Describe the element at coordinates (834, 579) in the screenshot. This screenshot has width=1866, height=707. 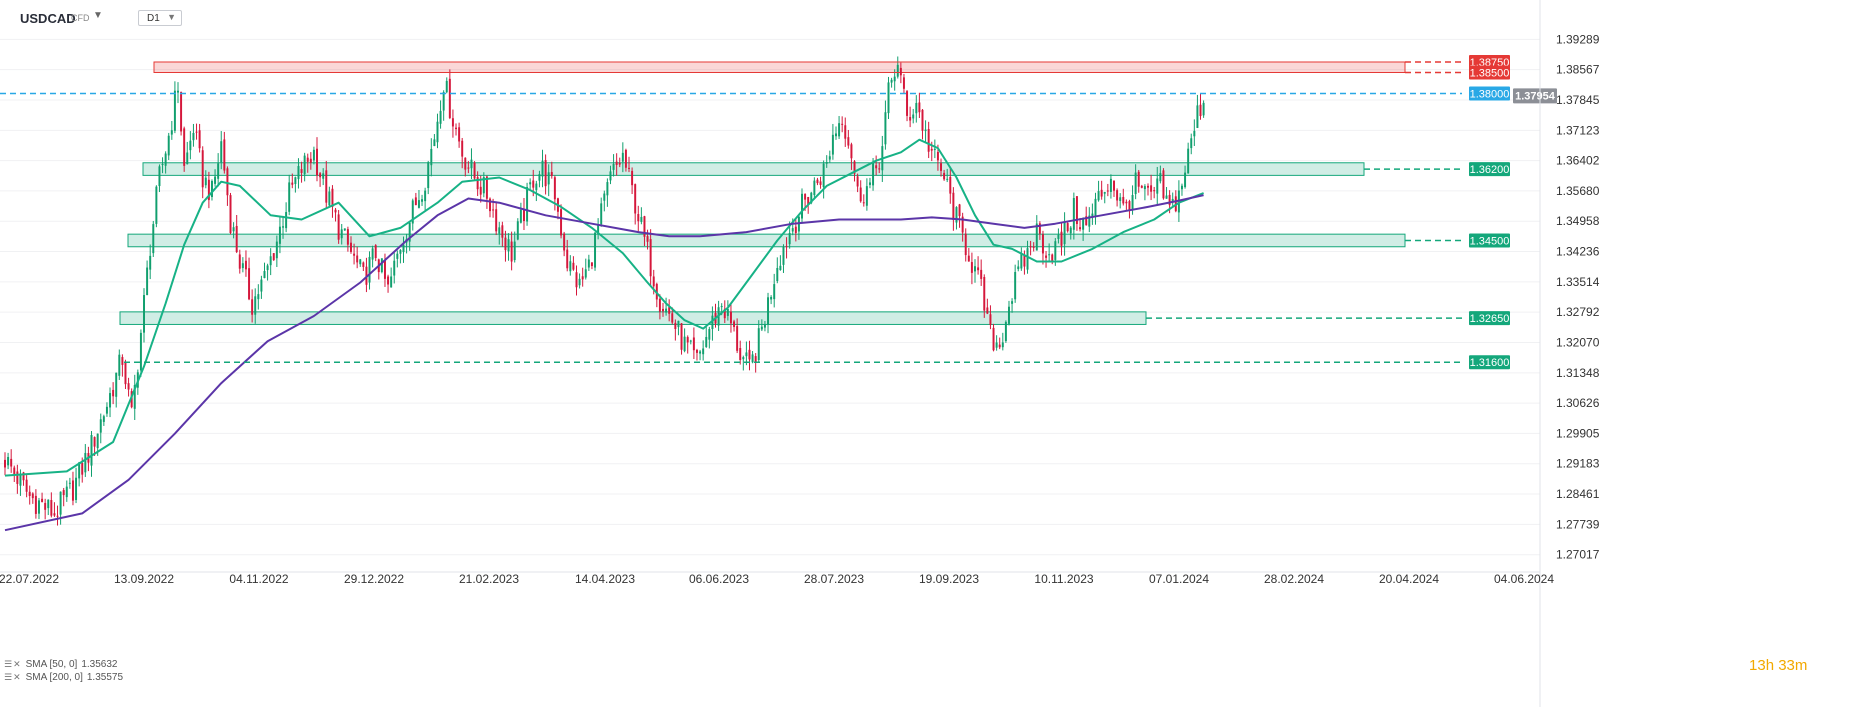
I see `time-tick-label: 28.07.2023` at that location.